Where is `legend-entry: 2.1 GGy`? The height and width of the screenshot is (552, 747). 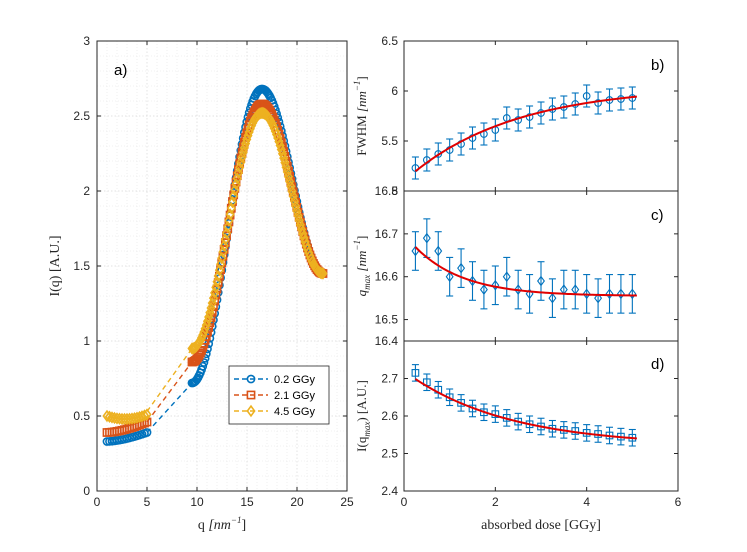 legend-entry: 2.1 GGy is located at coordinates (274, 396).